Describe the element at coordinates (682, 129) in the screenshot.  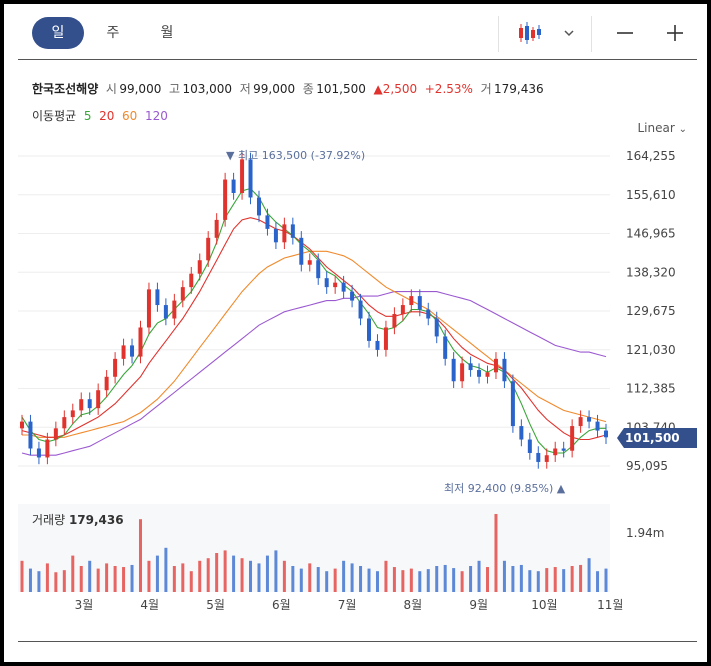
I see `chevron-down-icon: ⌄` at that location.